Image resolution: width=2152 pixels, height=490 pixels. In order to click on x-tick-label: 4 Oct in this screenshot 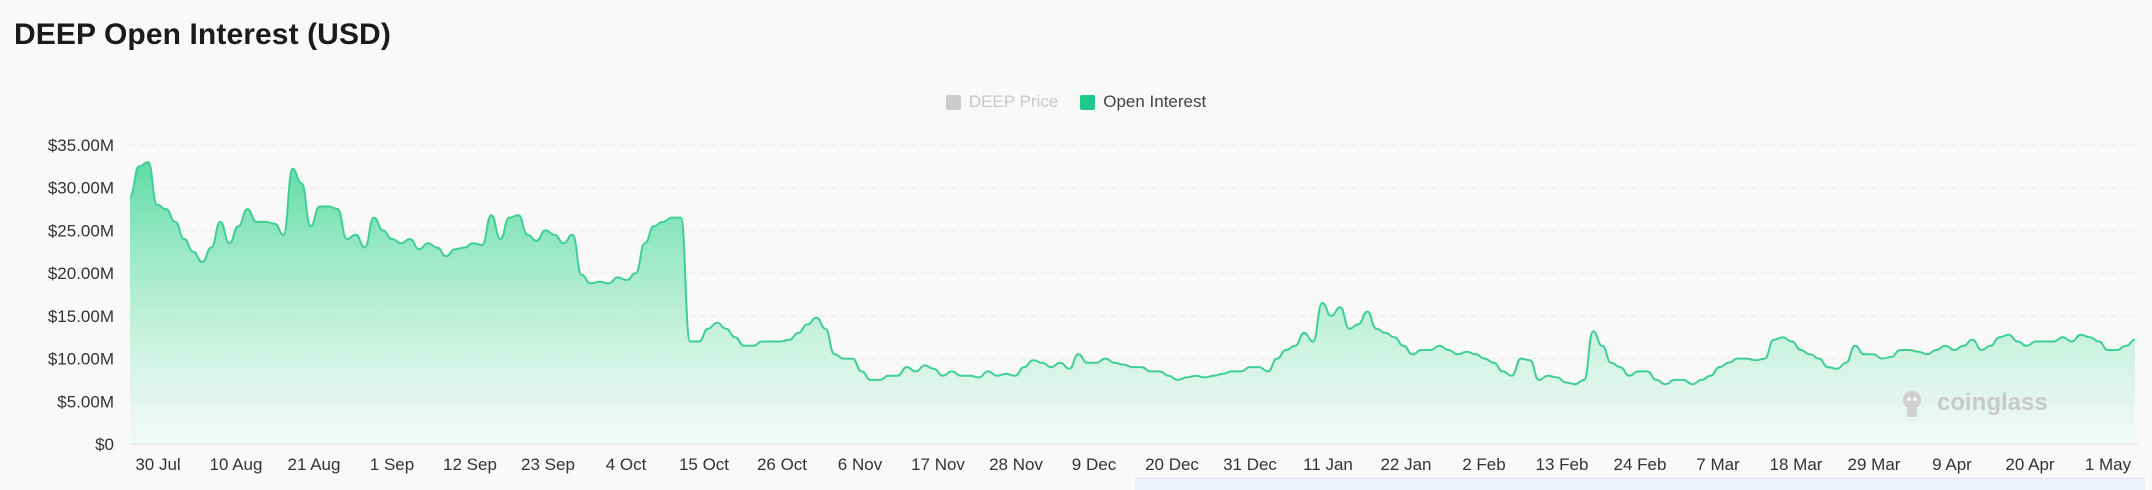, I will do `click(626, 464)`.